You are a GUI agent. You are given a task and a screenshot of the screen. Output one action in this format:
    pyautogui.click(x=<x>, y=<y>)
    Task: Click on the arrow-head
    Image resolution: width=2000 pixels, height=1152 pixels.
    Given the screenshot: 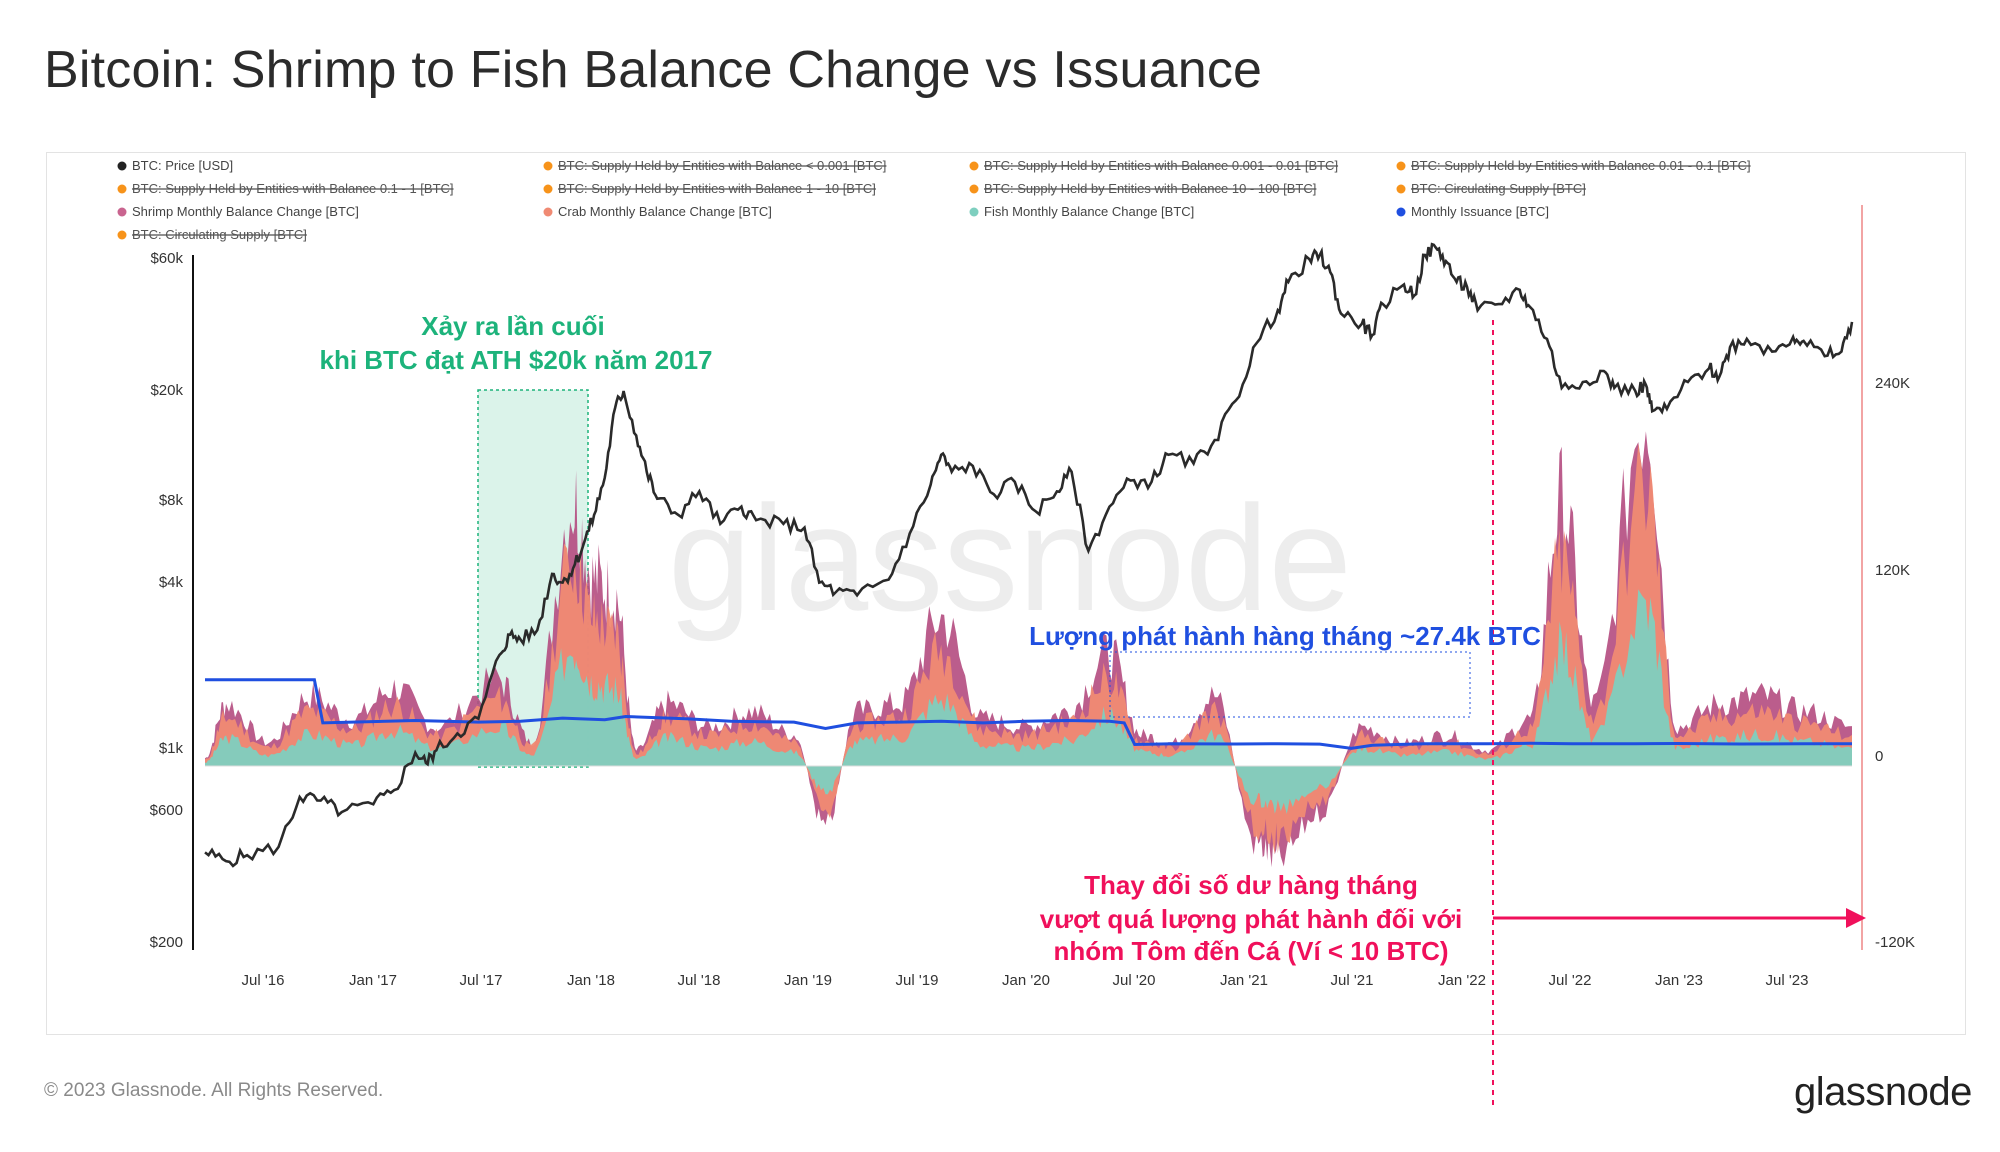 What is the action you would take?
    pyautogui.click(x=1856, y=918)
    